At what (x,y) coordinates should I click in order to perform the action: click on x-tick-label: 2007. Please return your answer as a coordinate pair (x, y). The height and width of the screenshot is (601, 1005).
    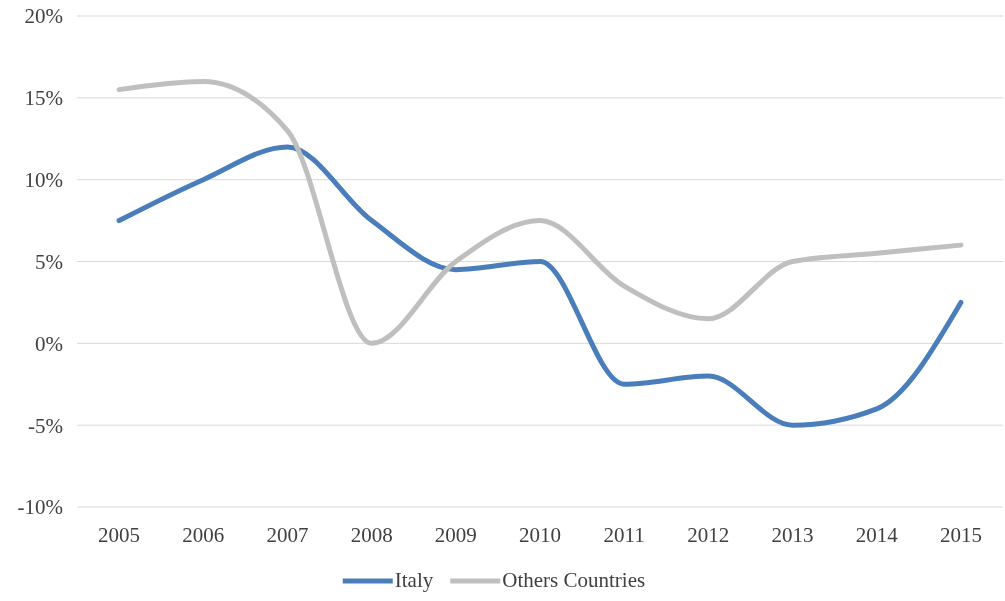
    Looking at the image, I should click on (287, 535).